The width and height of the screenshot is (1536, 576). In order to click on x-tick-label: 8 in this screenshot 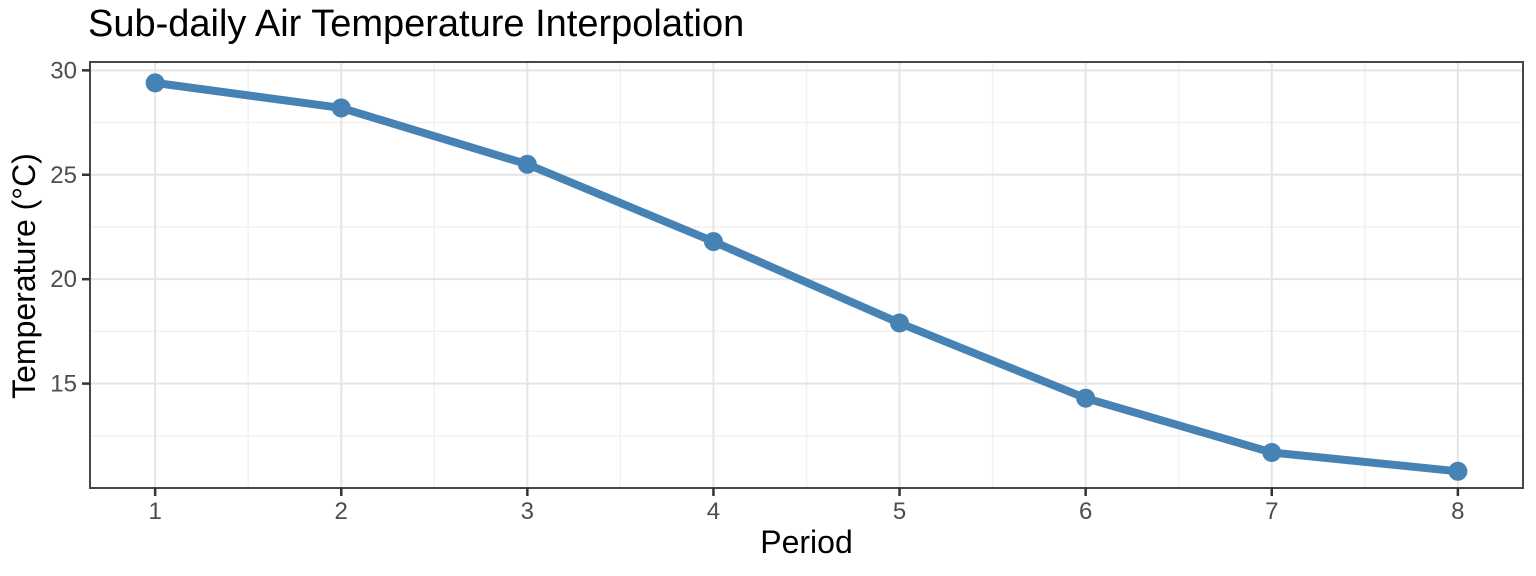, I will do `click(1457, 511)`.